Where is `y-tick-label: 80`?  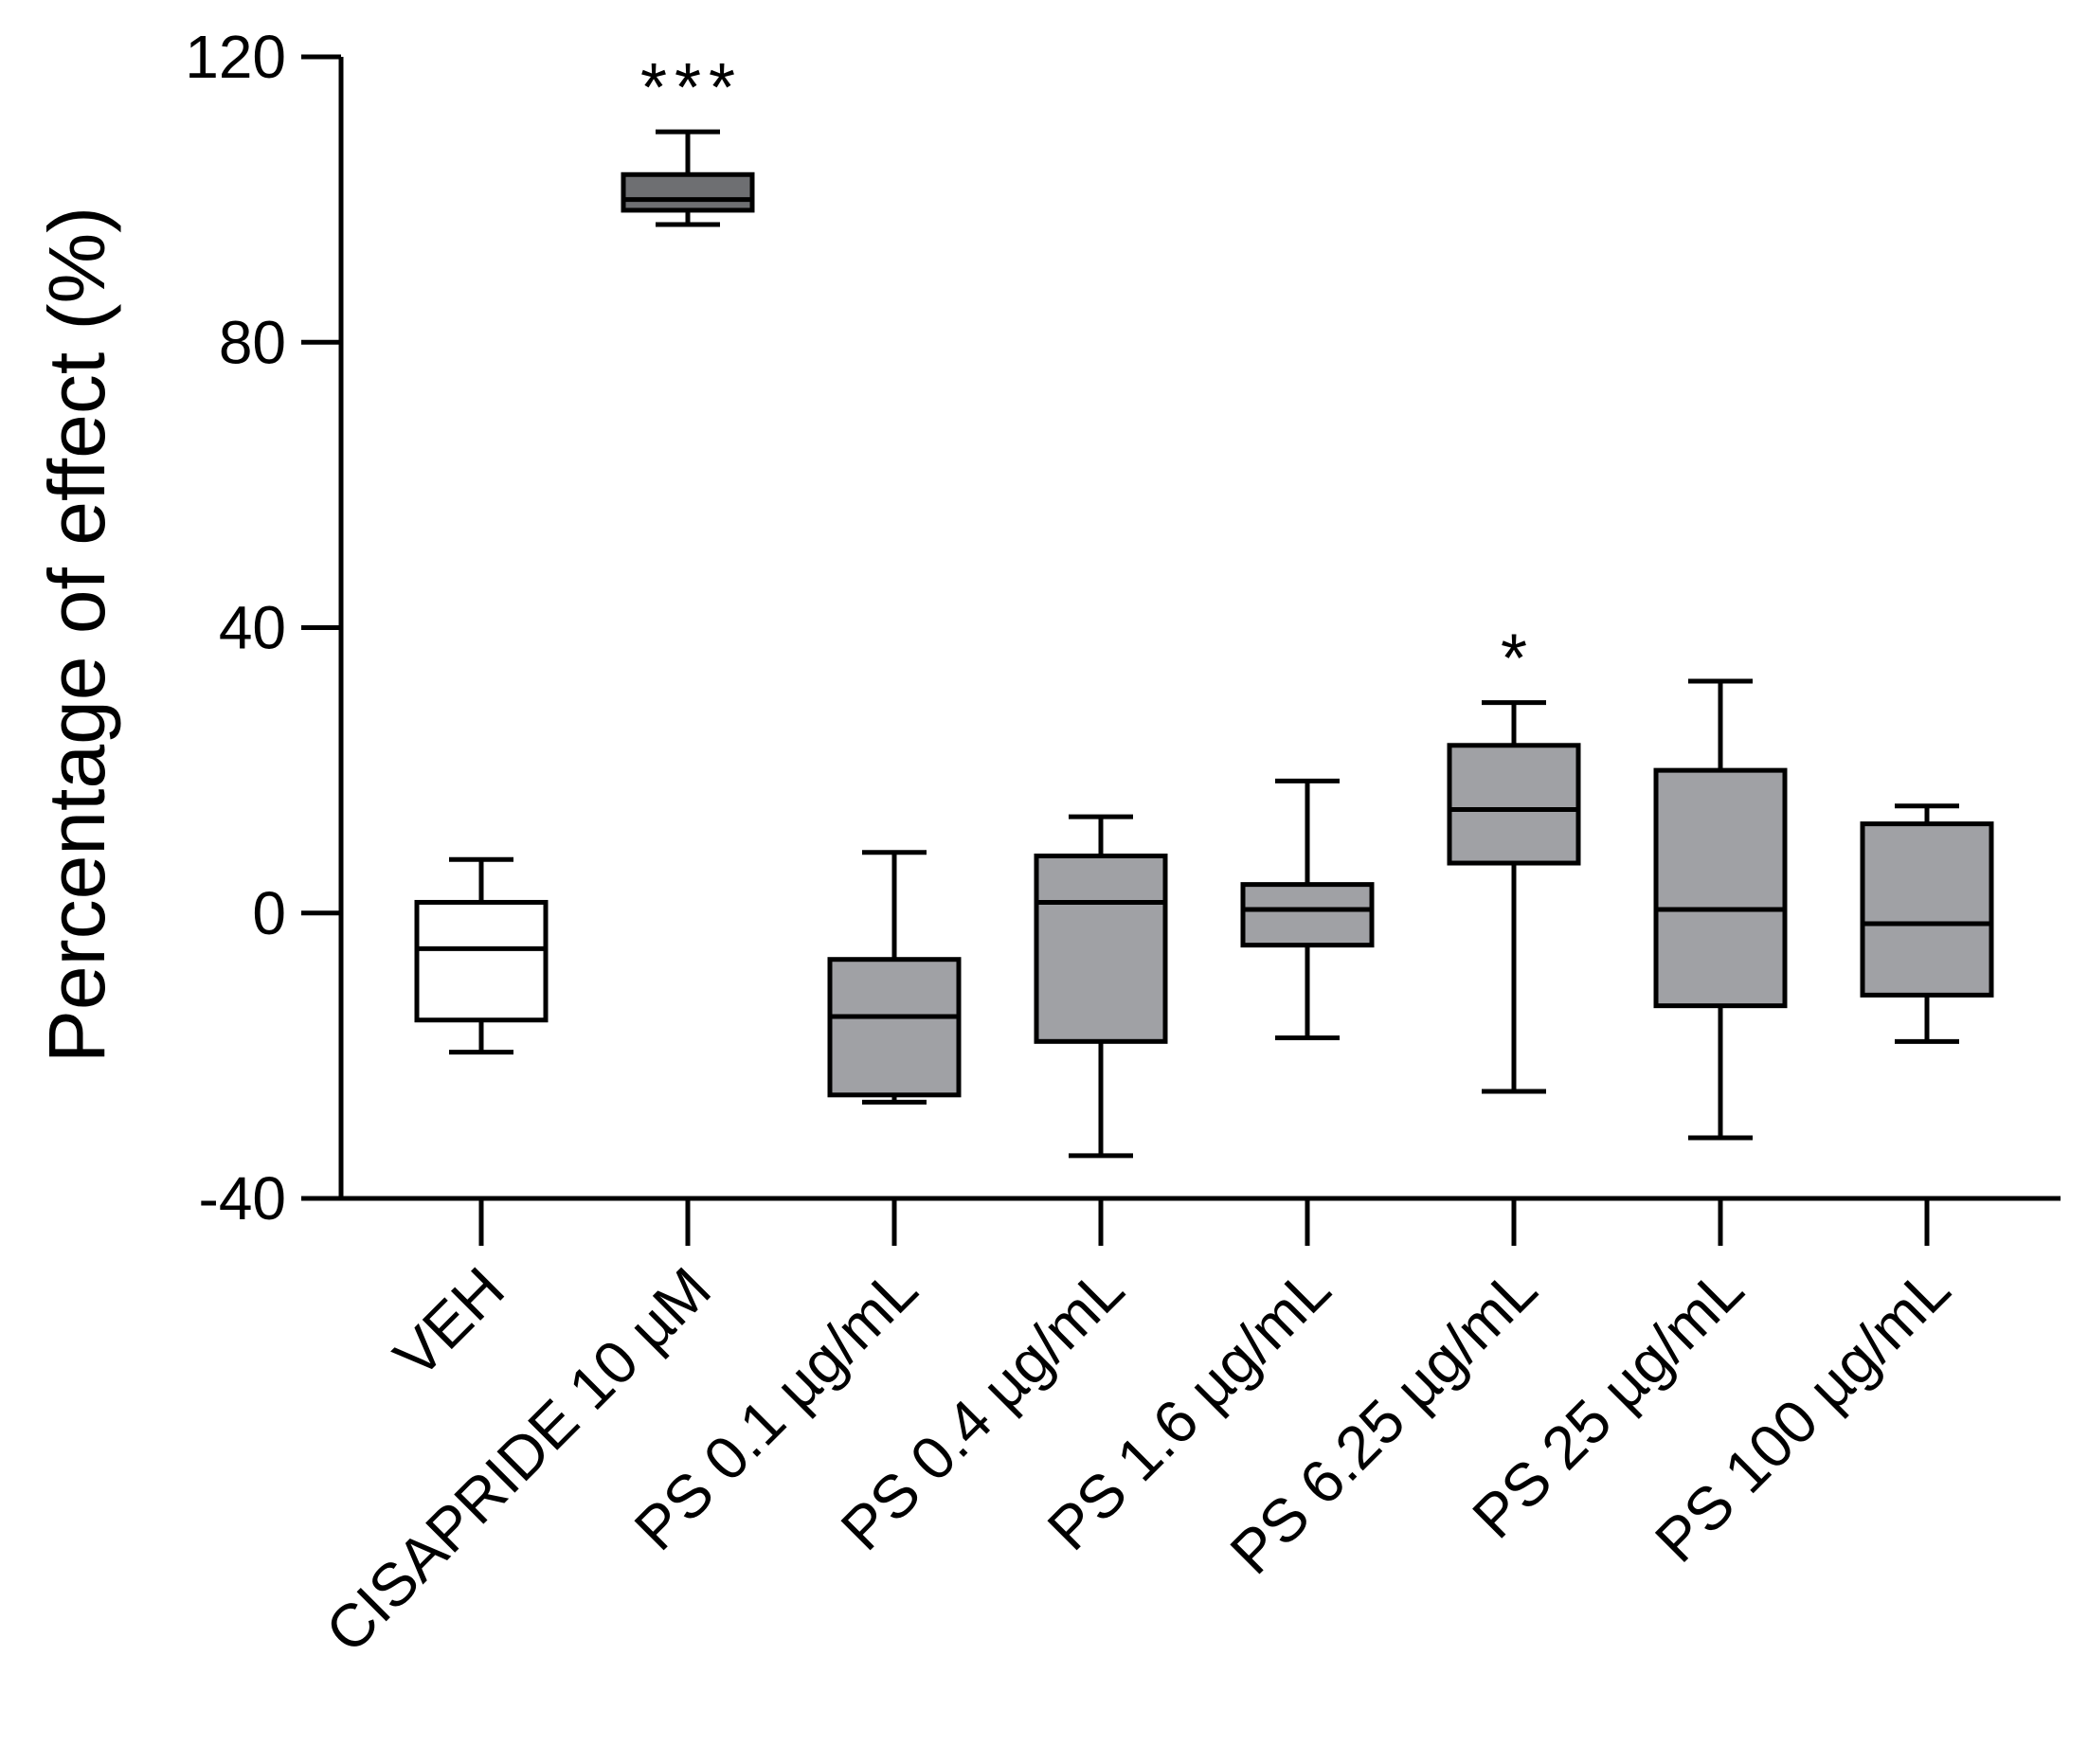 y-tick-label: 80 is located at coordinates (252, 342).